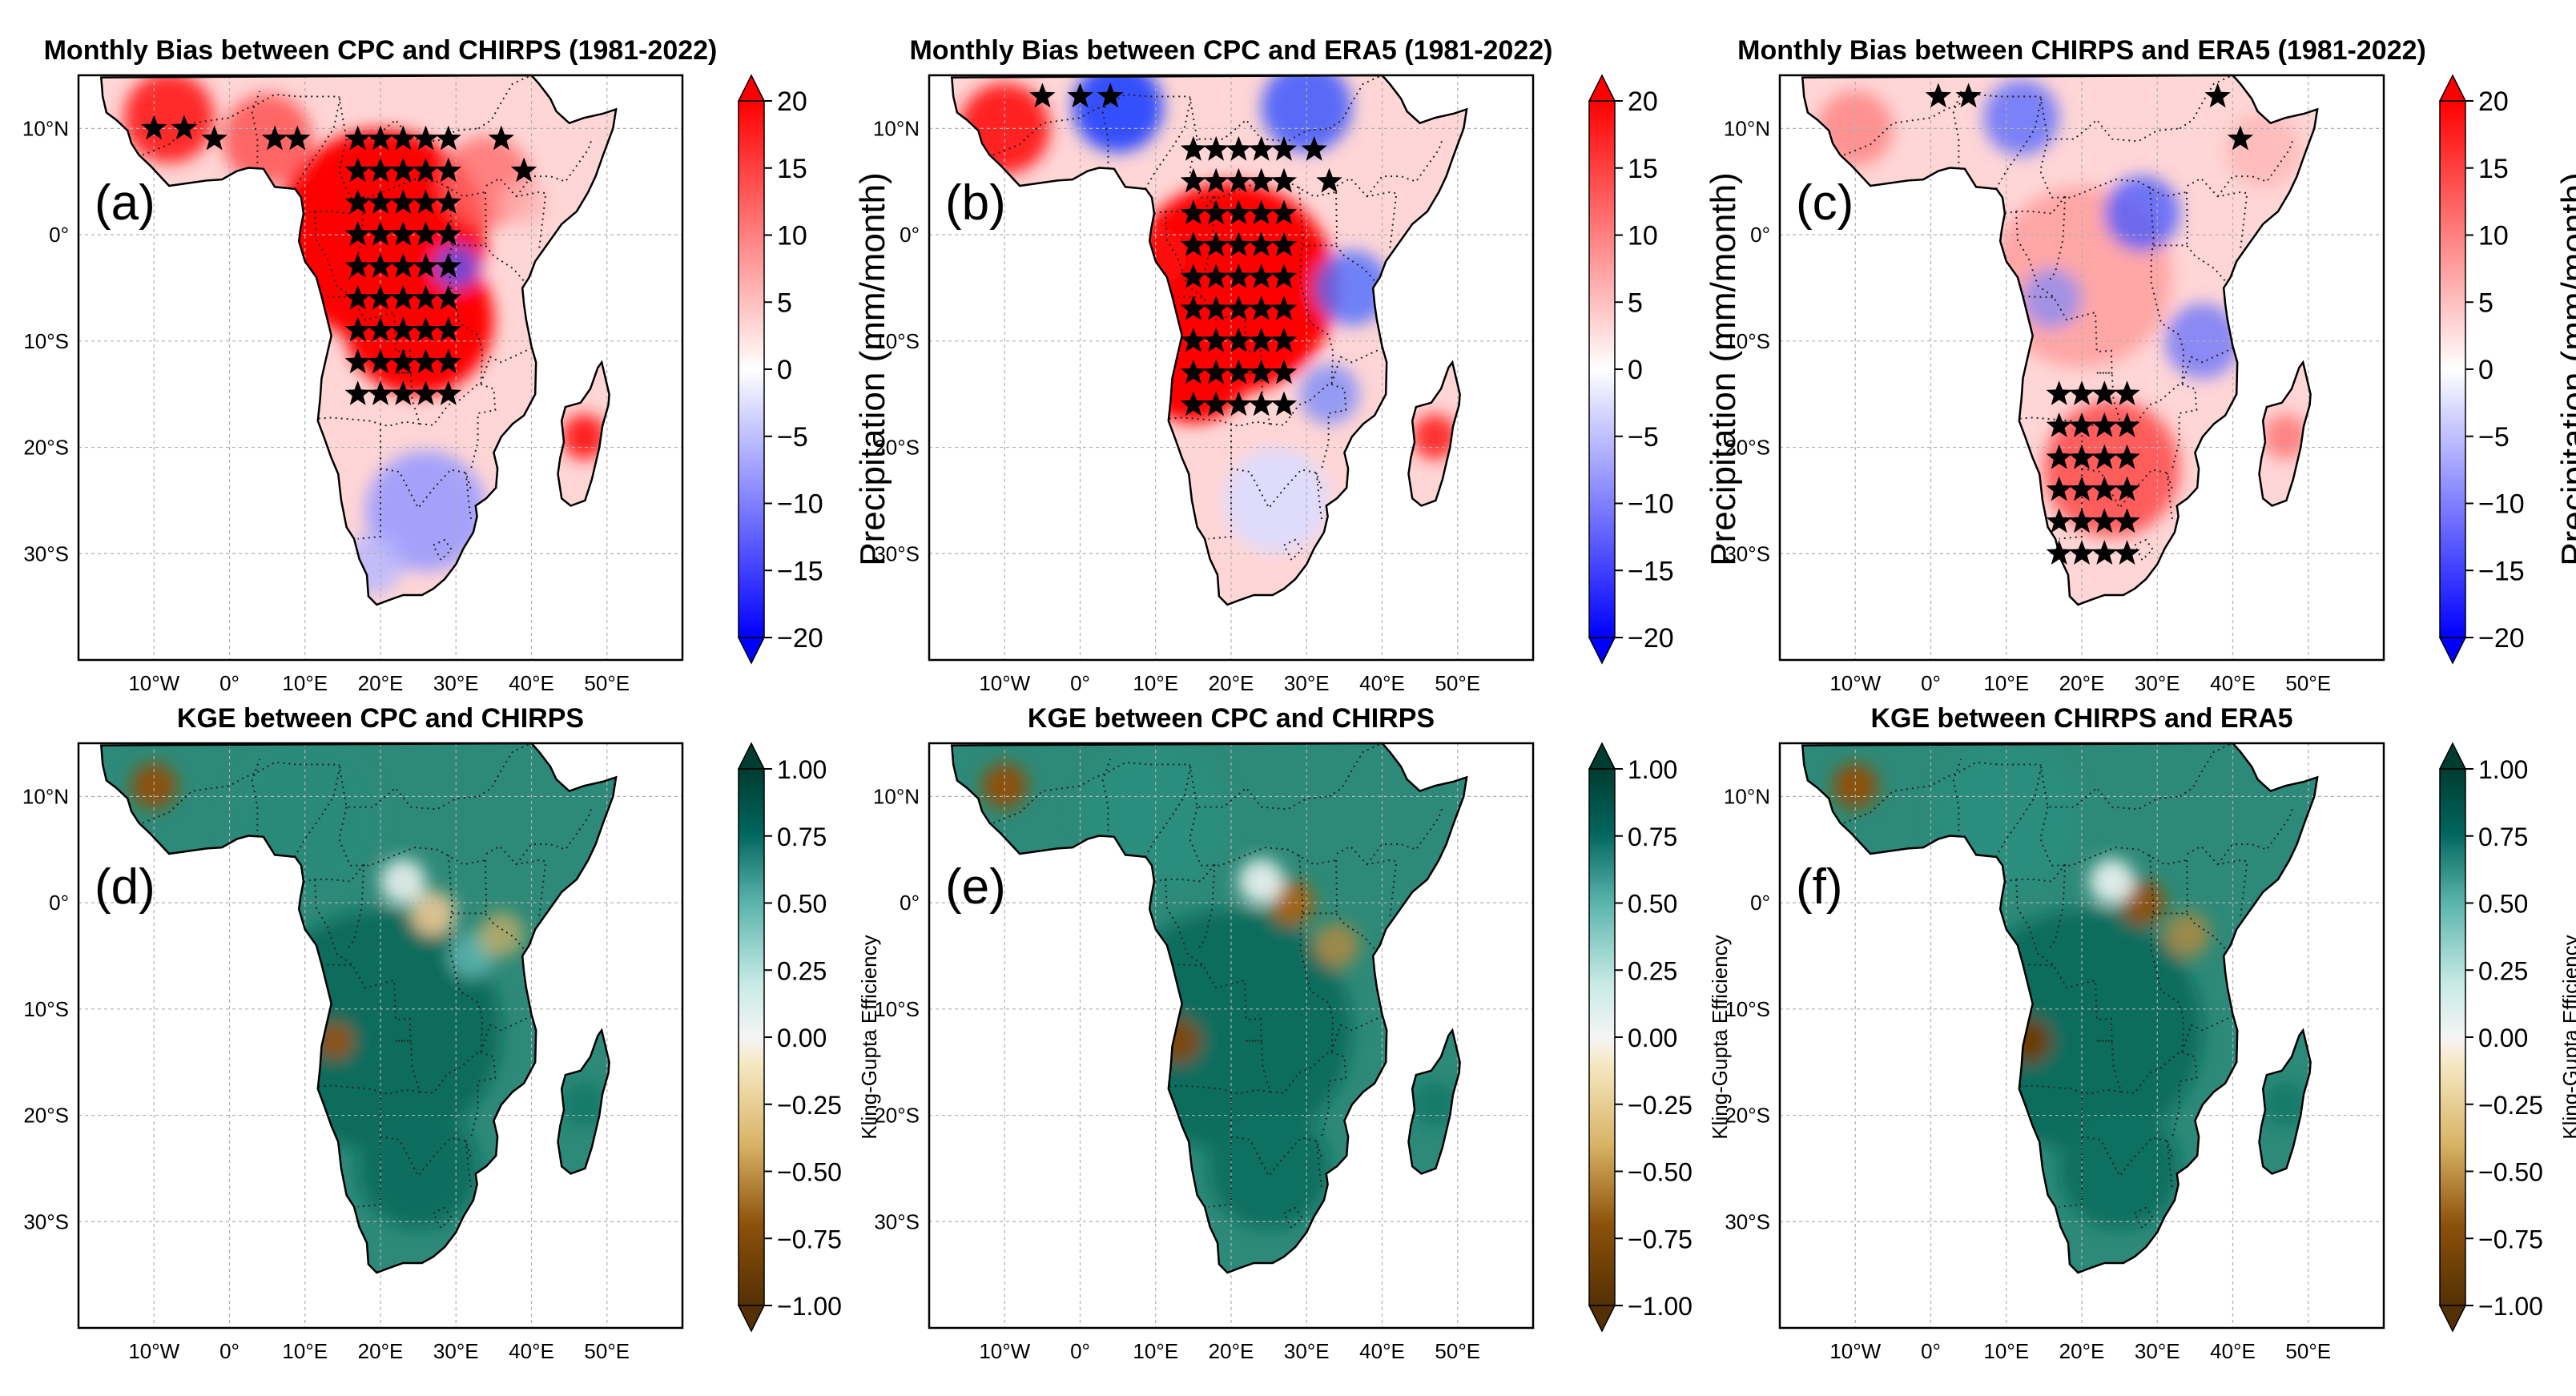 This screenshot has height=1396, width=2576. Describe the element at coordinates (1080, 683) in the screenshot. I see `lon-tick-label: 0°` at that location.